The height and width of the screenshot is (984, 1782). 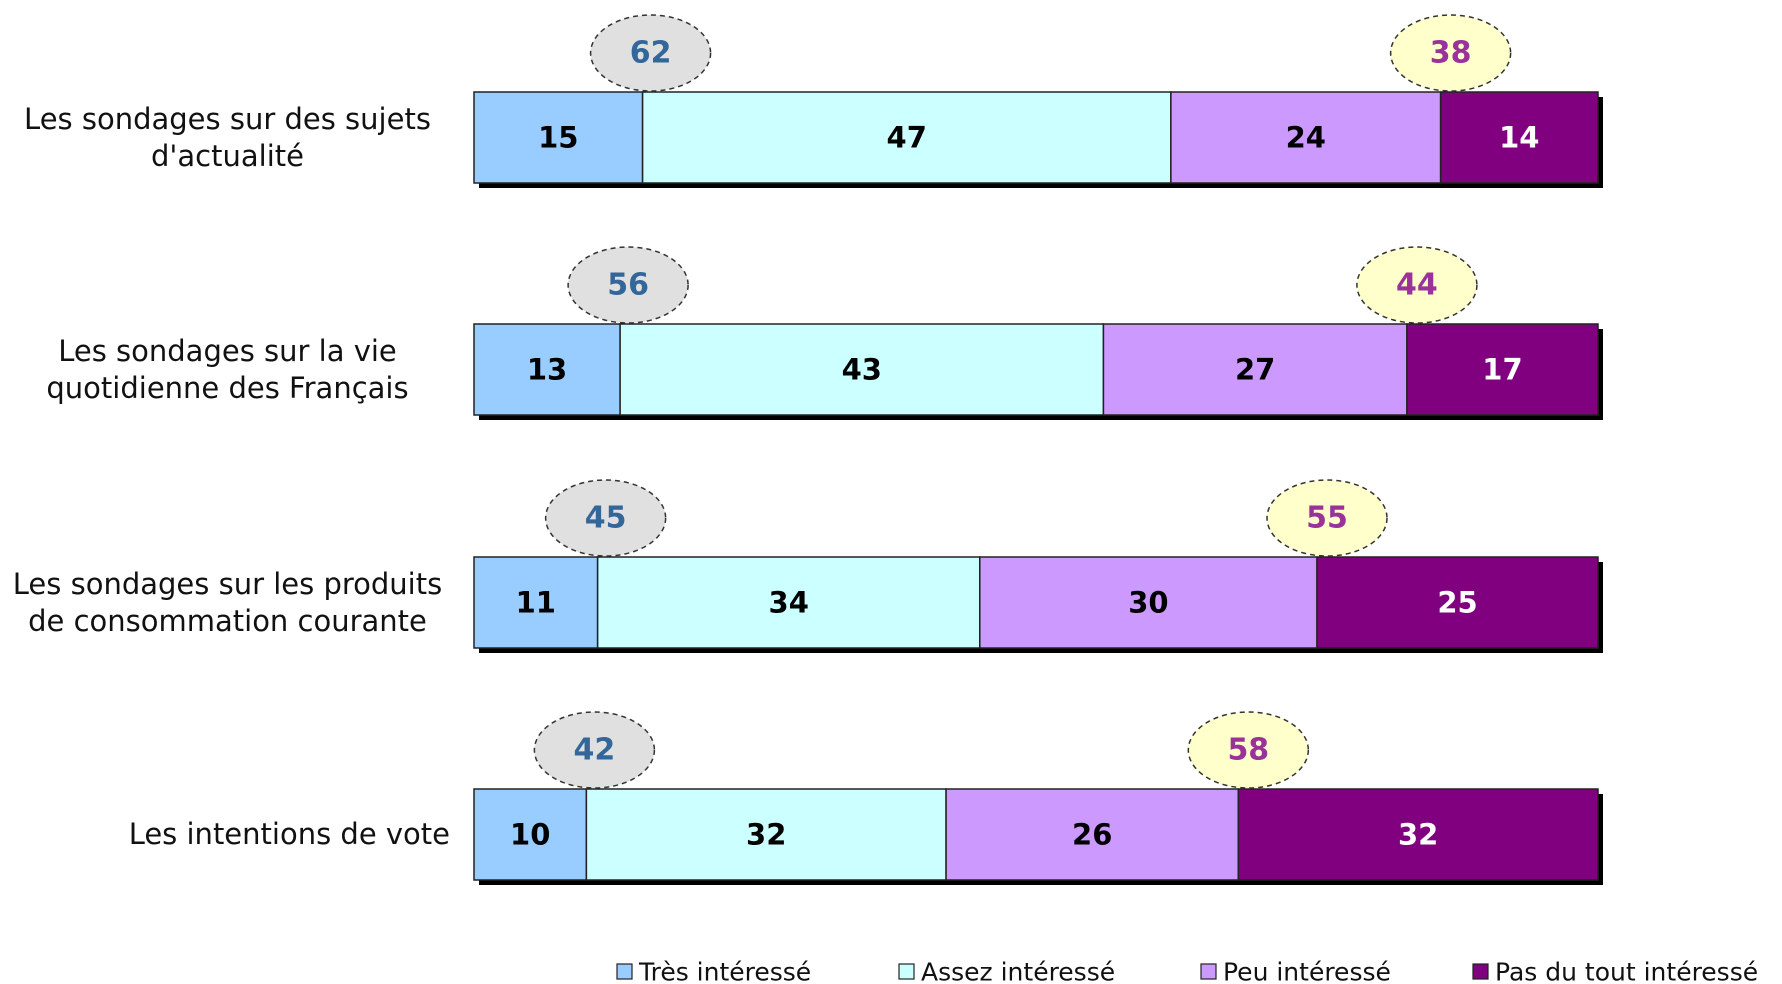 I want to click on category-text: Les sondages sur des sujets d'actualité, so click(x=227, y=137).